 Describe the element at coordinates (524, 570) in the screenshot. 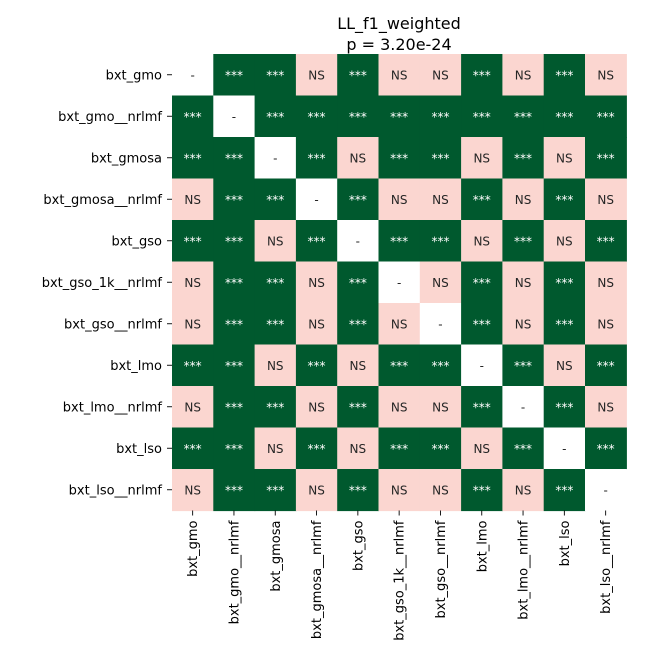

I see `x-tick-label: bxt_lmo__nrlmf` at that location.